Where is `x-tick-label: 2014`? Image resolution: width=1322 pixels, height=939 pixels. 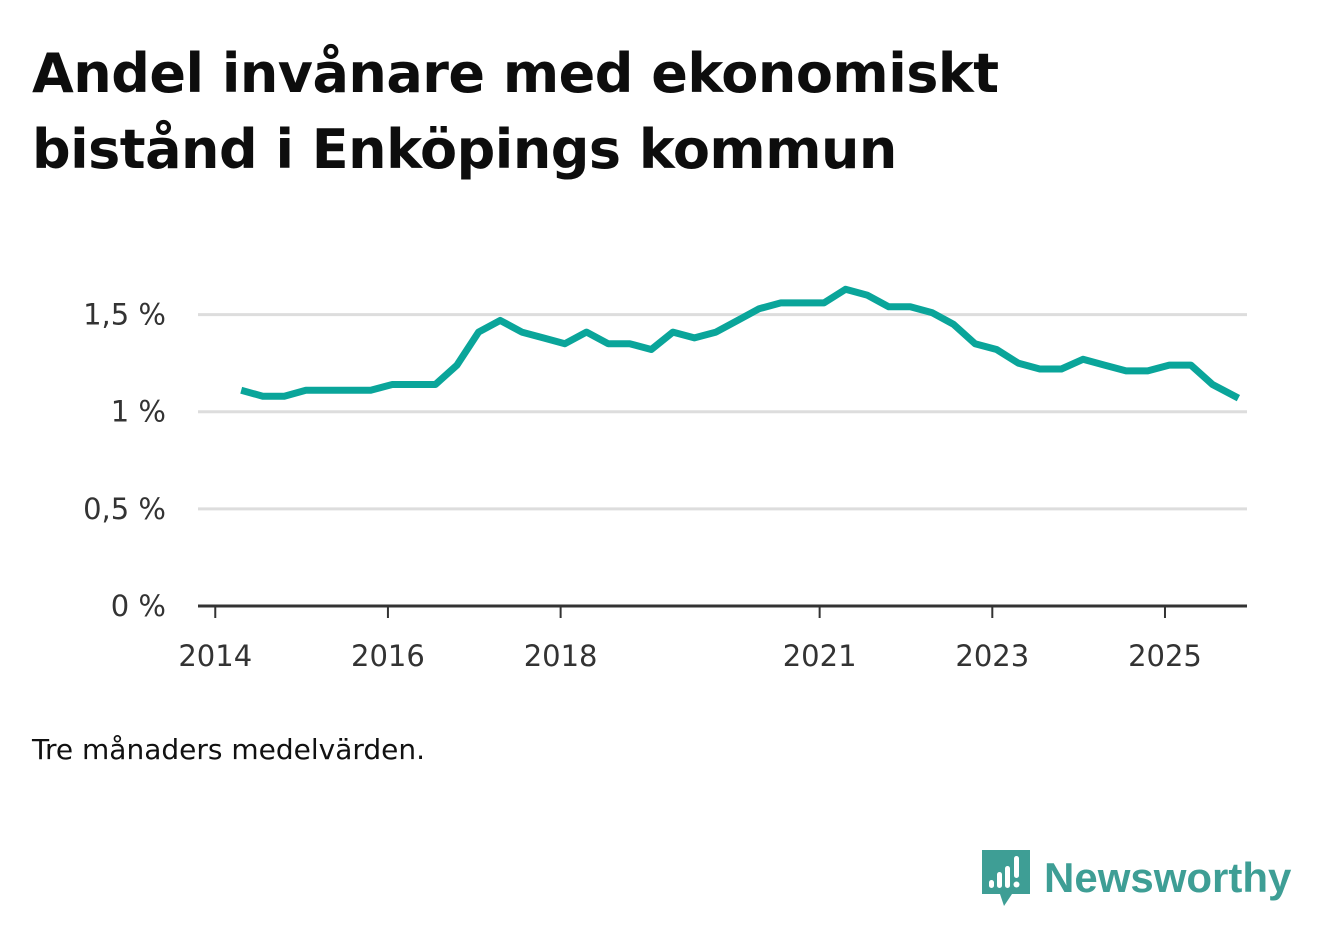
x-tick-label: 2014 is located at coordinates (215, 656).